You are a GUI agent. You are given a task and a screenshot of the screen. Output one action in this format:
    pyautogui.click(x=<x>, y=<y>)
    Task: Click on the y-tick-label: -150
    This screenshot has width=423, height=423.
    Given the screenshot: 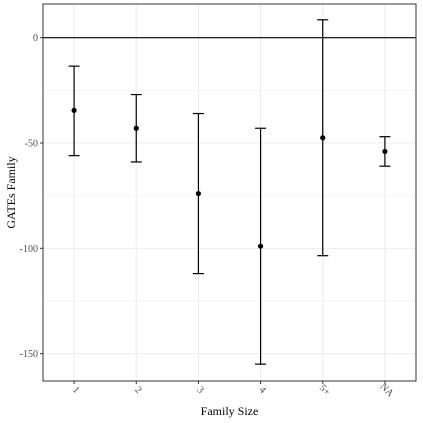 What is the action you would take?
    pyautogui.click(x=29, y=354)
    